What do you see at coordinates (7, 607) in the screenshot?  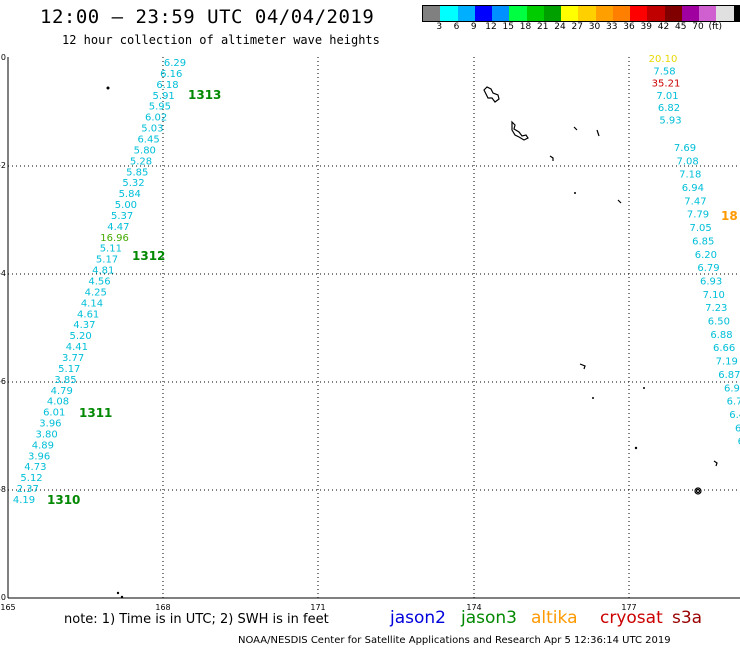 I see `x-tick-label: 165` at bounding box center [7, 607].